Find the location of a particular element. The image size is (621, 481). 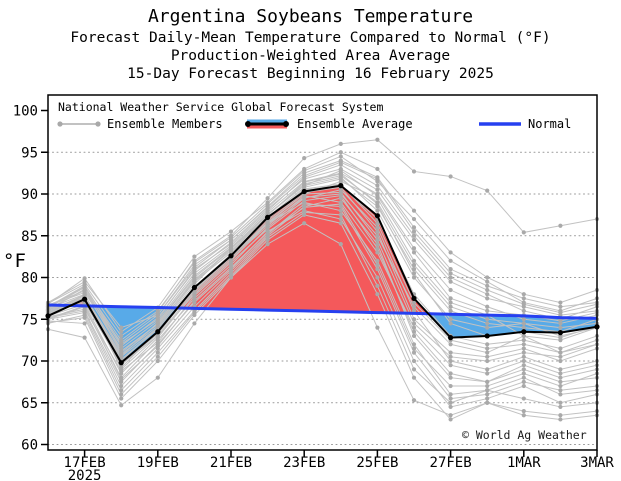

x-tick-label: 1MAR is located at coordinates (524, 463).